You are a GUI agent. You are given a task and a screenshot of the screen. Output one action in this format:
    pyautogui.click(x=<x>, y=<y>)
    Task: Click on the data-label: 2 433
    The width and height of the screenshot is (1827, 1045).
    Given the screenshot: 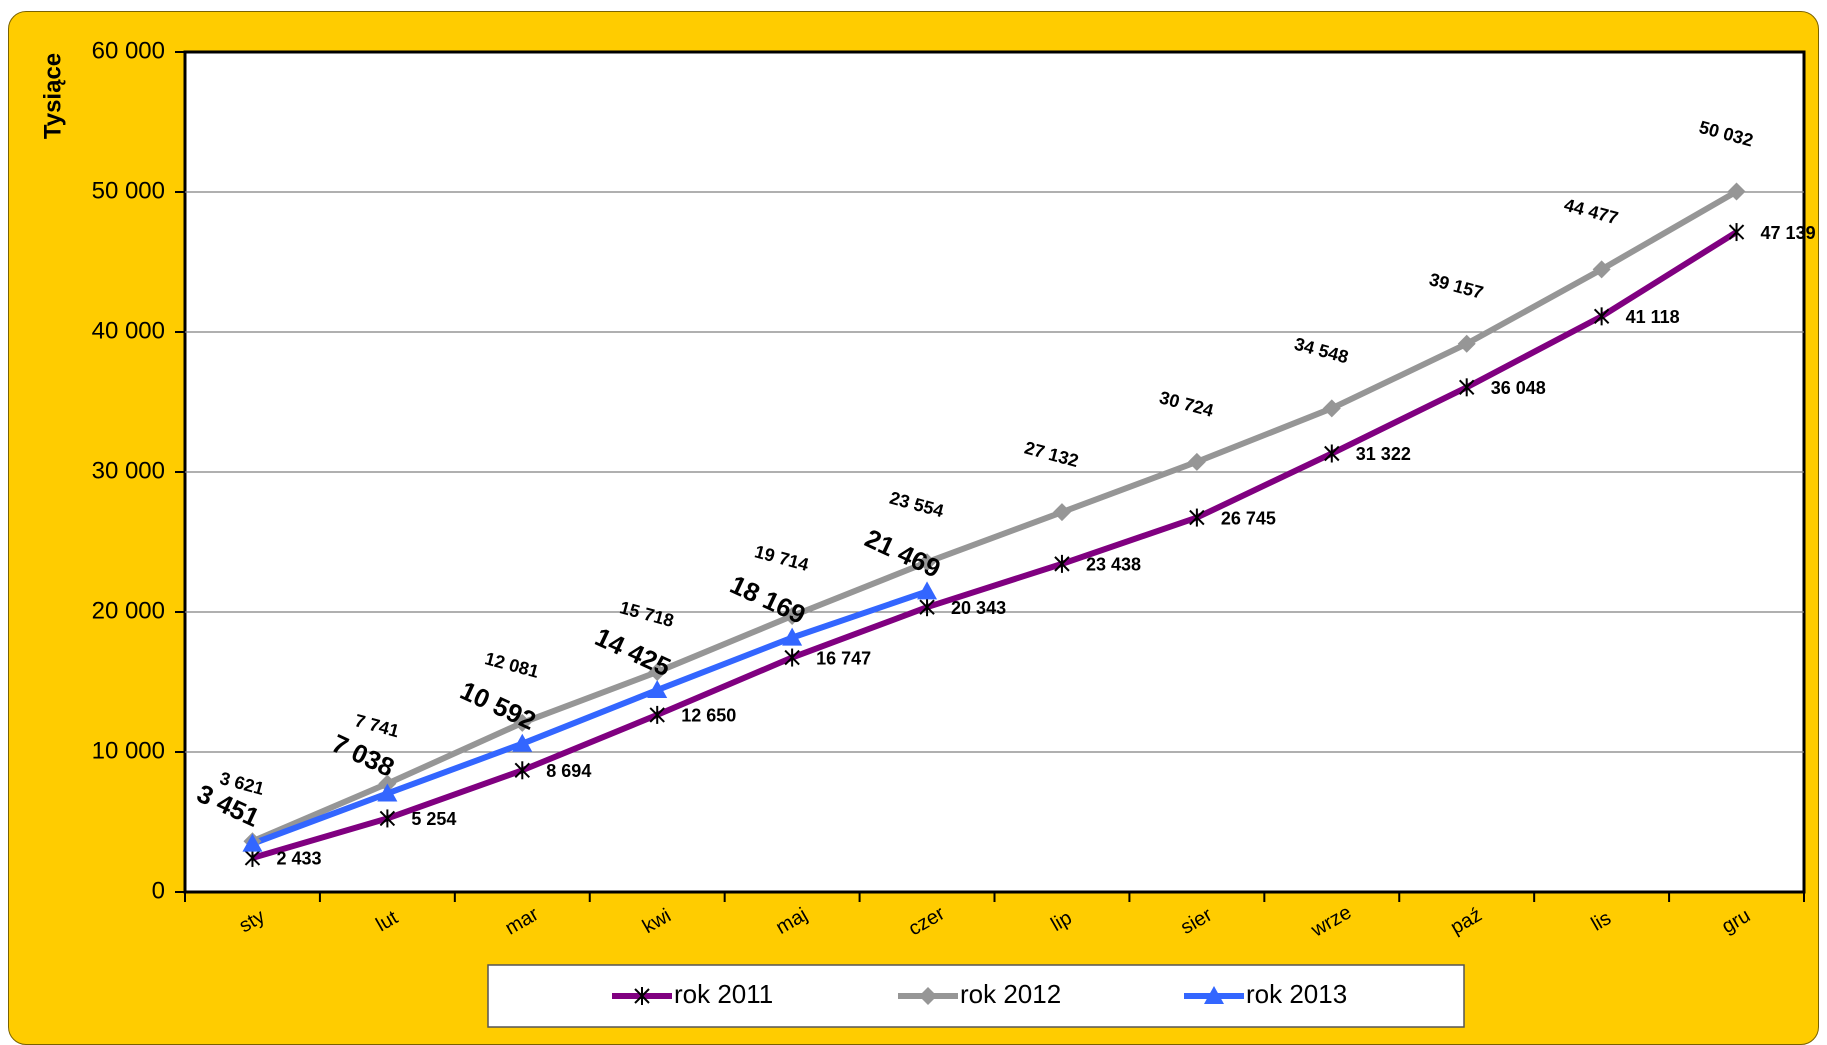 What is the action you would take?
    pyautogui.click(x=298, y=859)
    